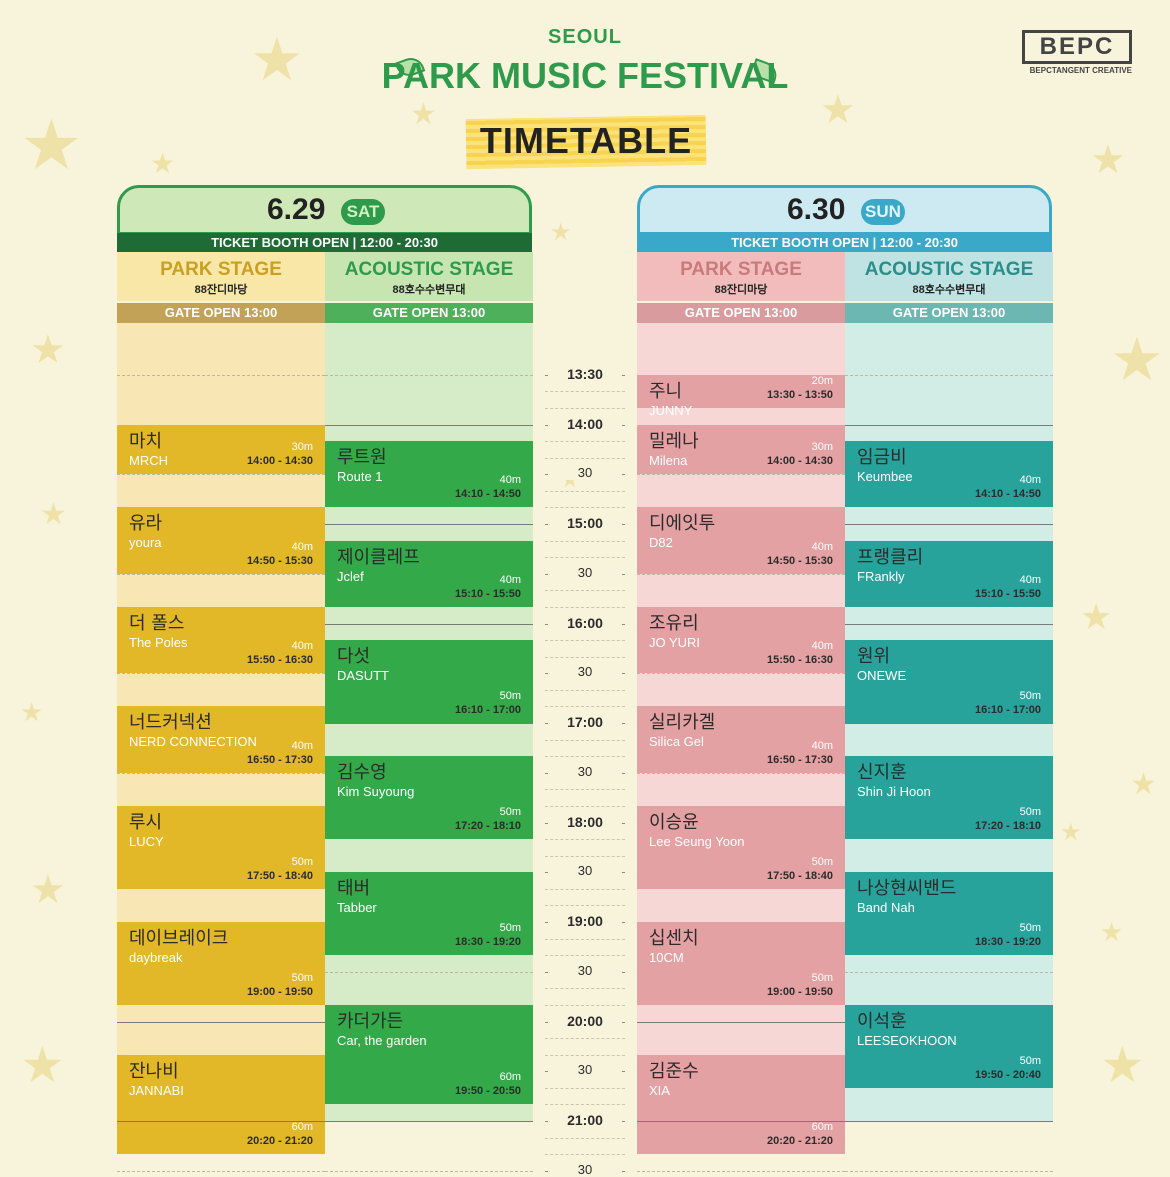 This screenshot has height=1177, width=1170. I want to click on performance-slot: 루트원 Route 1 40m 14:10 - 14:50, so click(429, 474).